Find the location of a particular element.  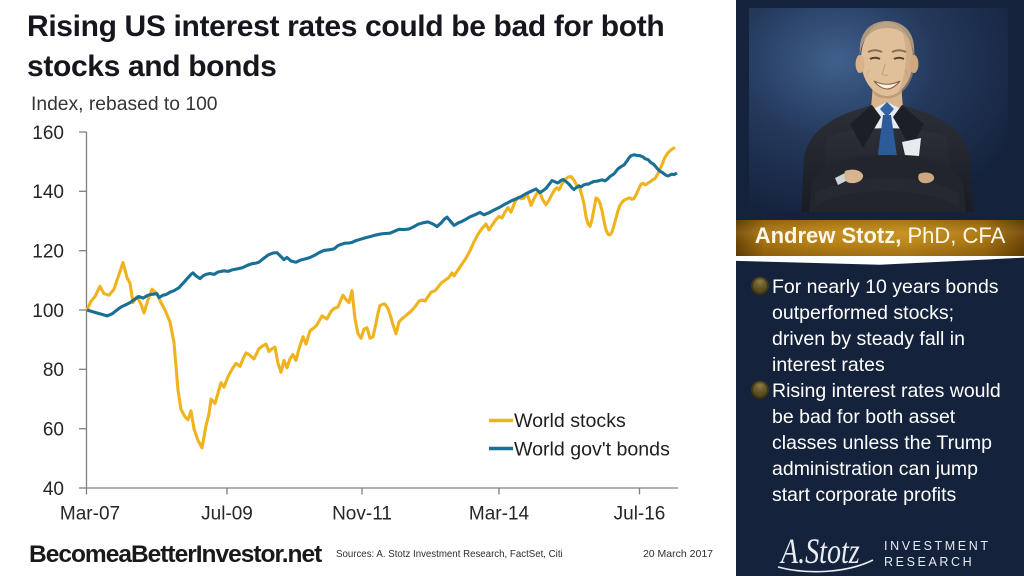

svg-text: World gov't bonds is located at coordinates (592, 450).